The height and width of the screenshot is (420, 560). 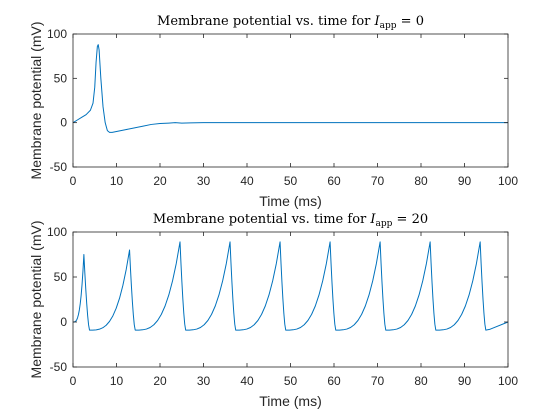 I want to click on chart-title: Membrane potential vs. time for Iapp = 0, so click(x=290, y=22).